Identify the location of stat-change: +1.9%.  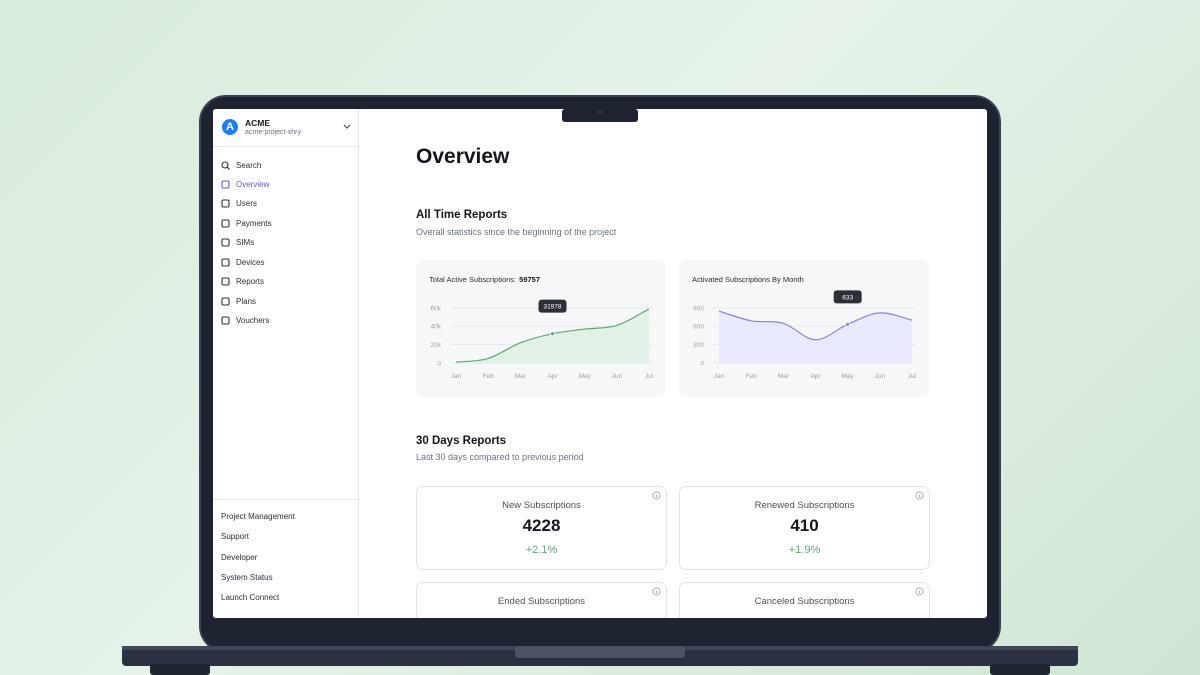
(804, 550).